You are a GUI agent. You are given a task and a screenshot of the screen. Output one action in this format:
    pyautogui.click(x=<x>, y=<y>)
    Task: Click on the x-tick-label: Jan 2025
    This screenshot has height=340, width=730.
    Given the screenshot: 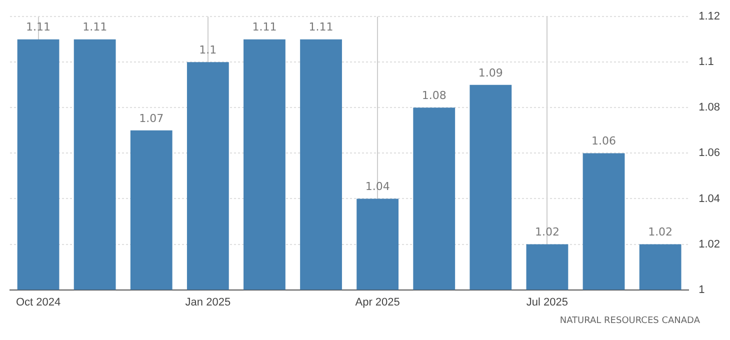 What is the action you would take?
    pyautogui.click(x=208, y=302)
    